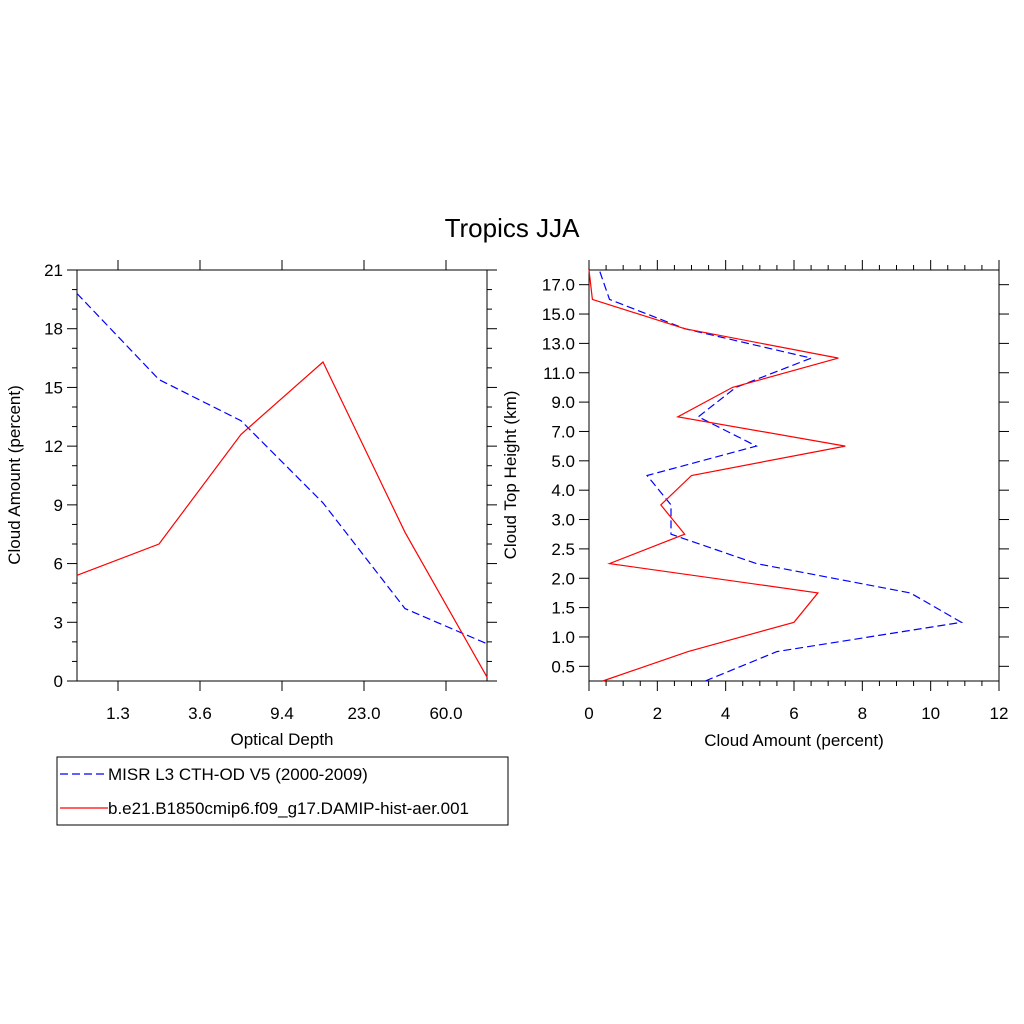 The width and height of the screenshot is (1024, 1024). What do you see at coordinates (558, 314) in the screenshot?
I see `right-y-tick-label: 15.0` at bounding box center [558, 314].